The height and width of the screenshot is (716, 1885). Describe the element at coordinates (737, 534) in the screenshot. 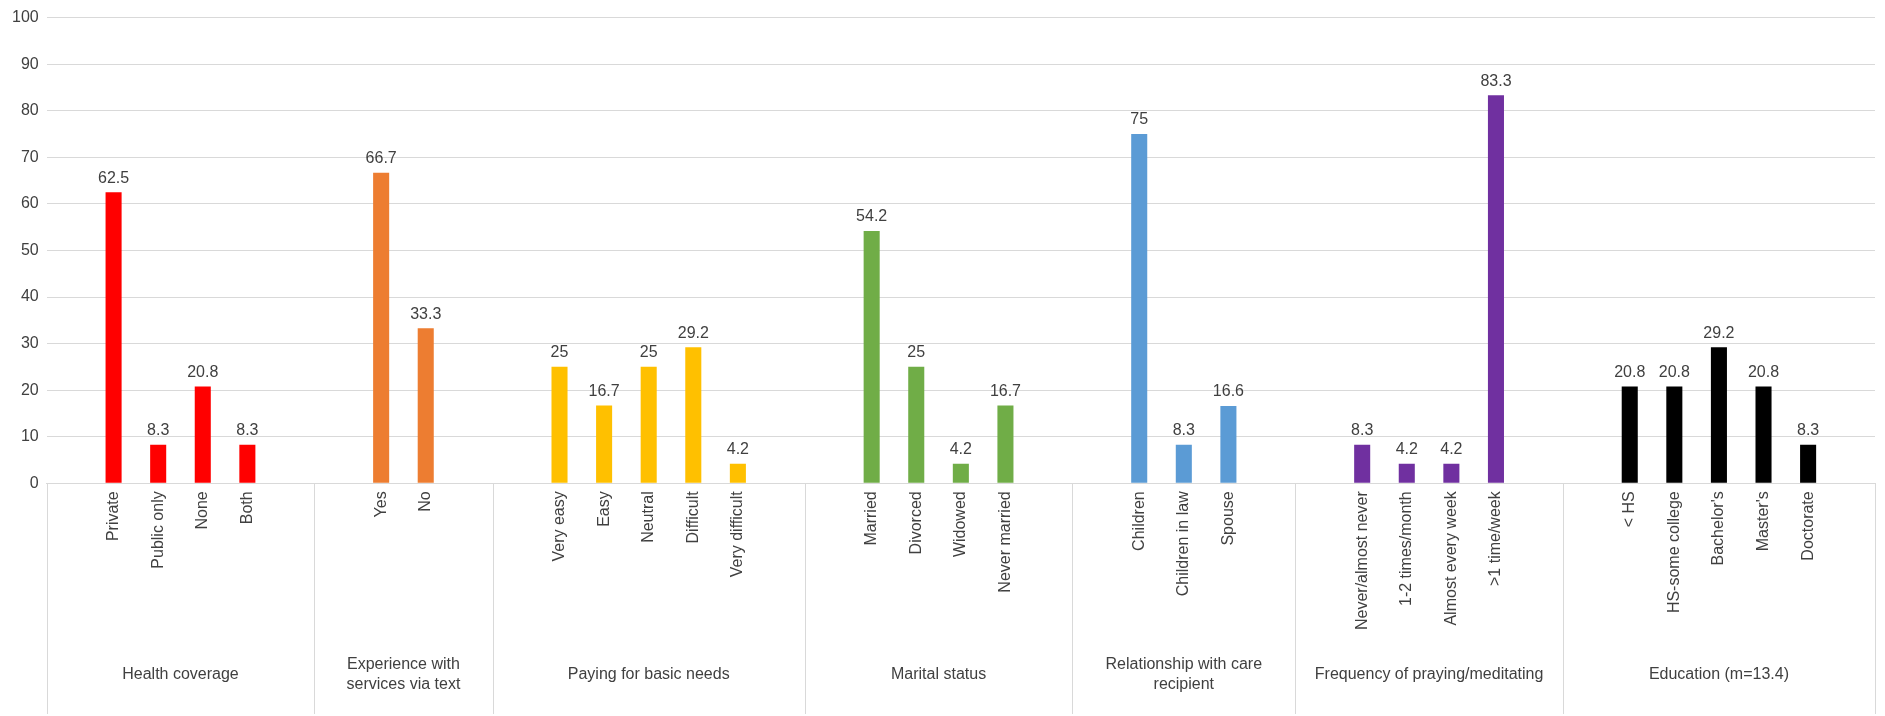

I see `x-tick-label: Very difficult` at that location.